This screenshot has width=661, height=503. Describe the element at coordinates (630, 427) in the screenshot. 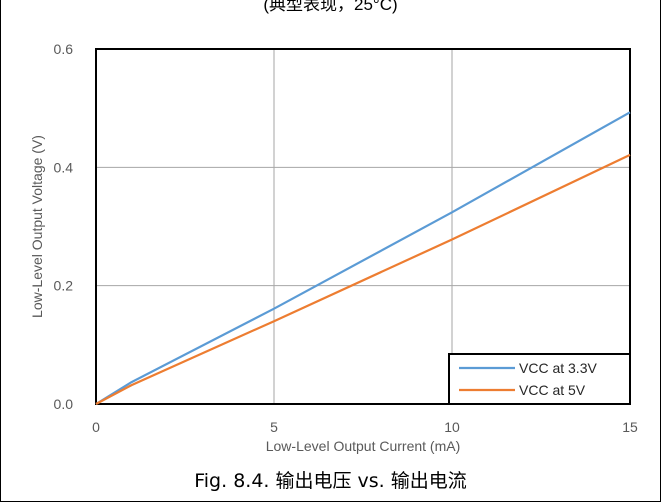

I see `x-tick-label: 15` at that location.